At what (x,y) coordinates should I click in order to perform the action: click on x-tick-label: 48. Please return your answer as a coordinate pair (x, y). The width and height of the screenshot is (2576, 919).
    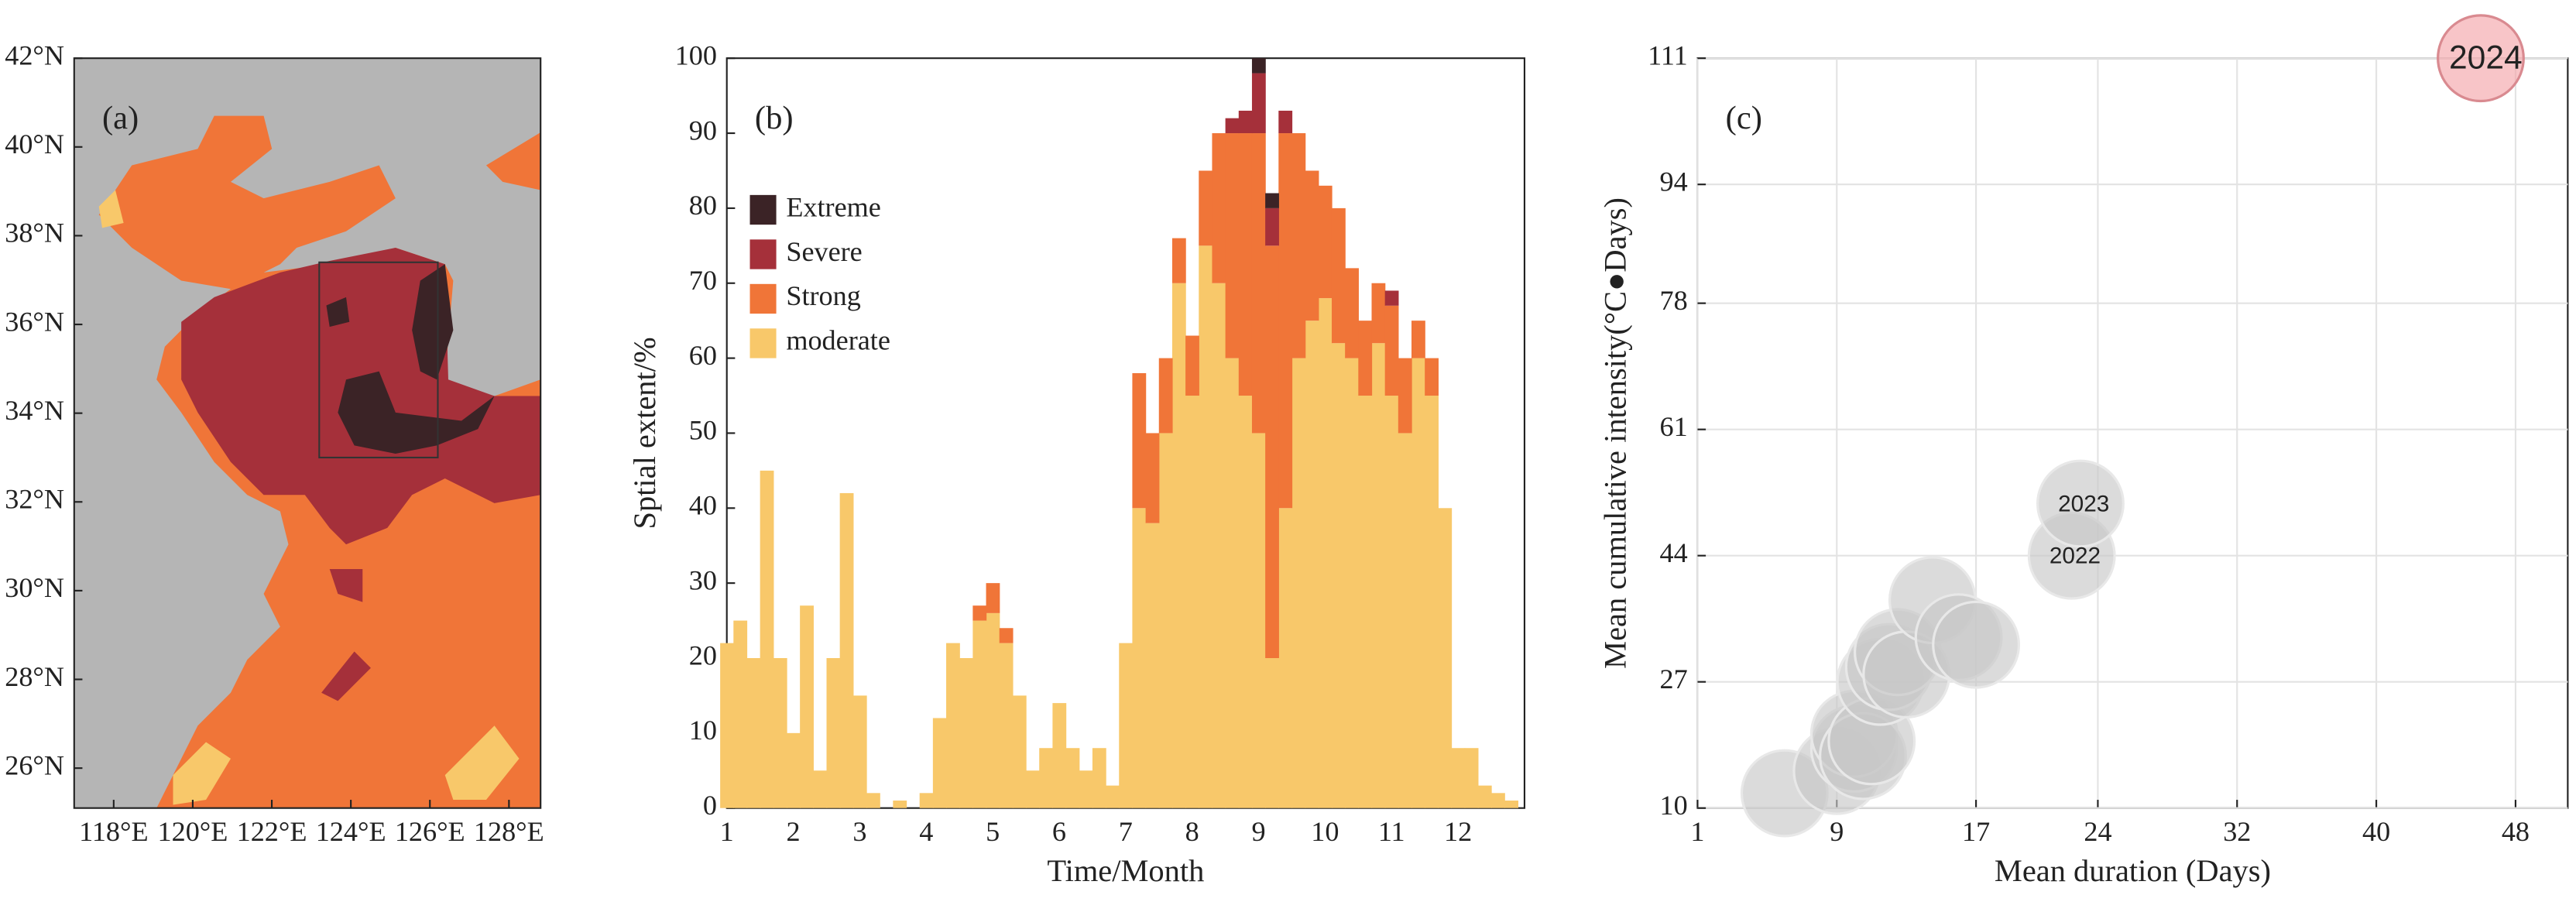
    Looking at the image, I should click on (2516, 831).